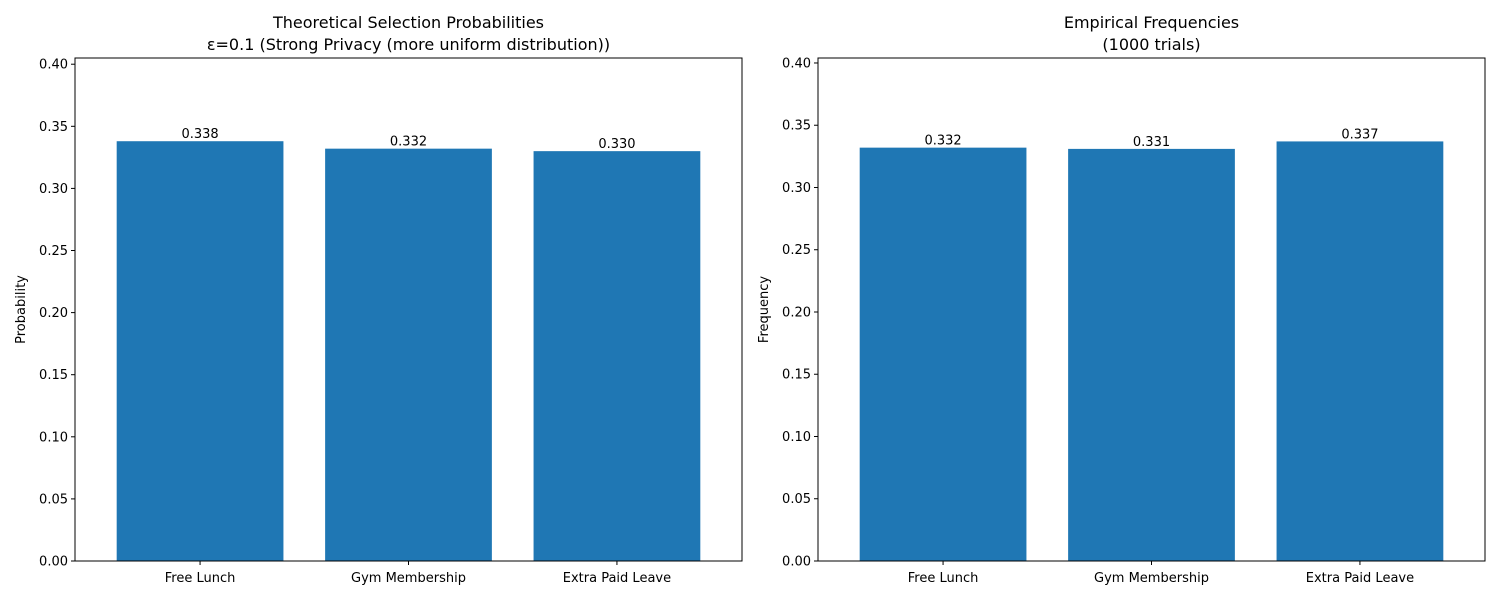 The image size is (1500, 600). Describe the element at coordinates (21, 309) in the screenshot. I see `y-axis-label: Probability` at that location.